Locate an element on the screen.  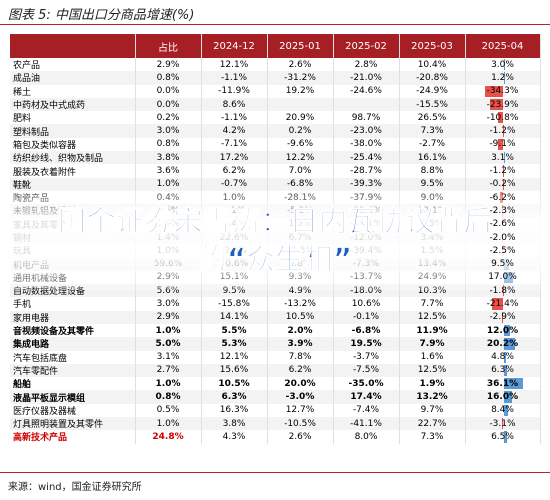
cell: 12.5% is located at coordinates (432, 317).